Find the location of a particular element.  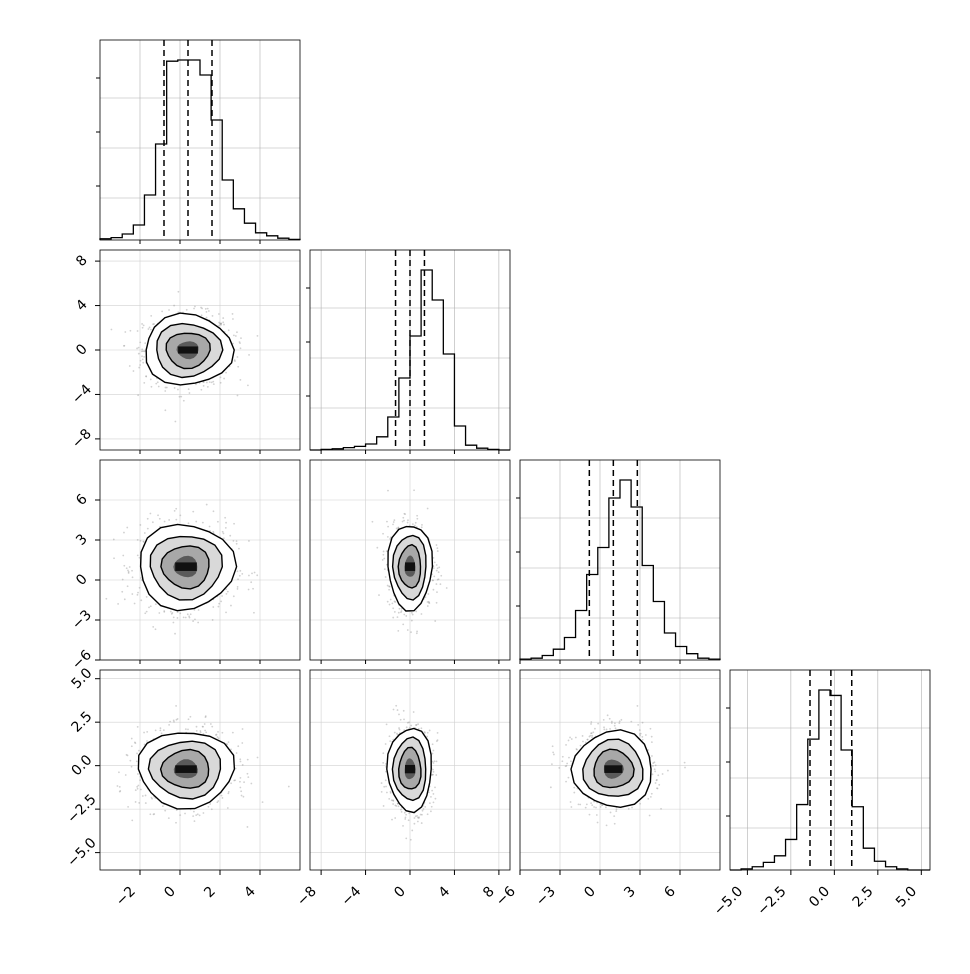

density-core is located at coordinates (186, 769).